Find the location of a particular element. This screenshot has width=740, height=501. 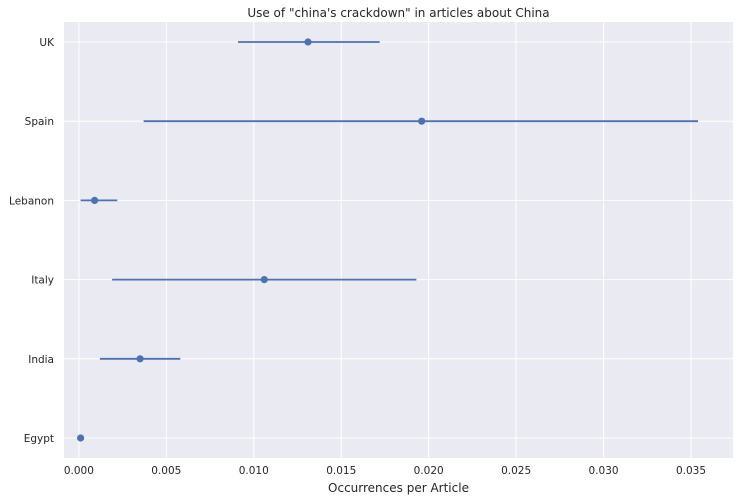

y-tick-label: Spain is located at coordinates (39, 122).